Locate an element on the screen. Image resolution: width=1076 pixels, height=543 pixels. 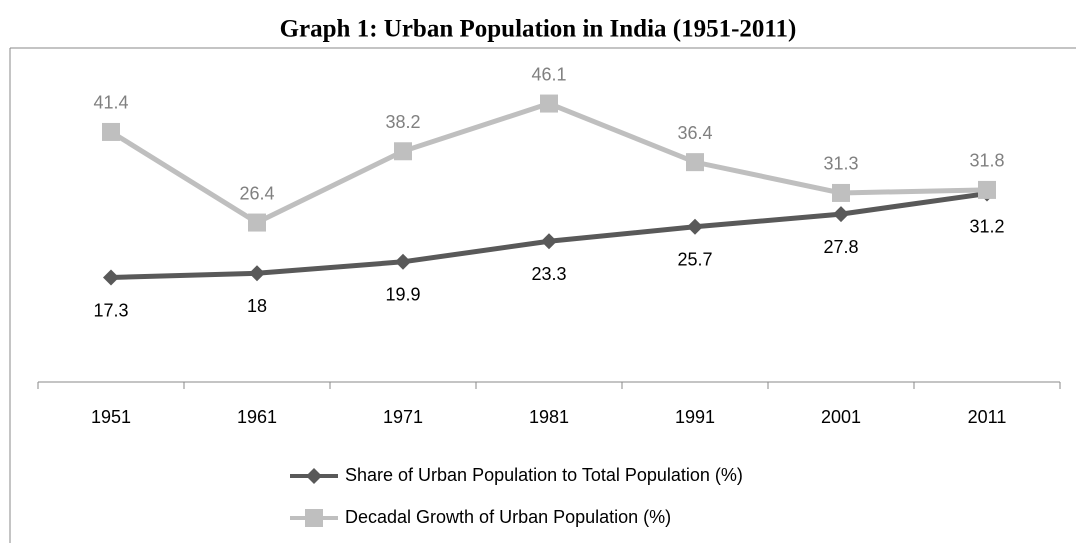
x-tick-label: 2001 is located at coordinates (841, 417).